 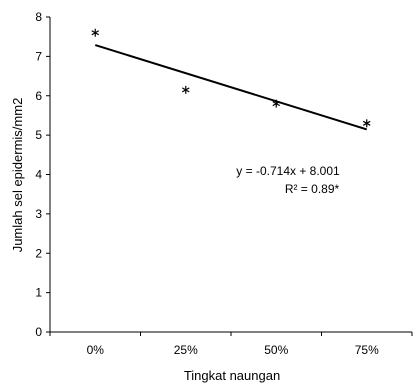 What do you see at coordinates (288, 171) in the screenshot?
I see `equation-annotation: y = -0.714x + 8.001` at bounding box center [288, 171].